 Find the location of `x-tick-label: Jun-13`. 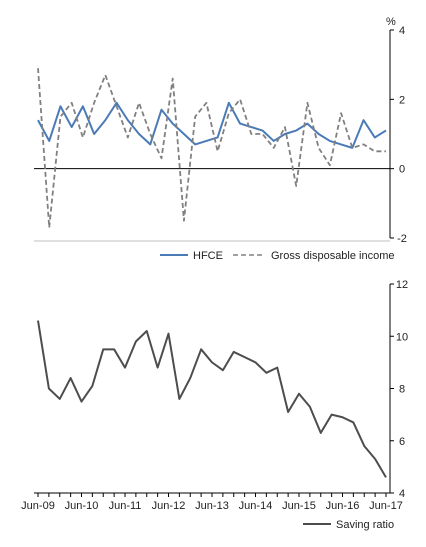

x-tick-label: Jun-13 is located at coordinates (212, 506).